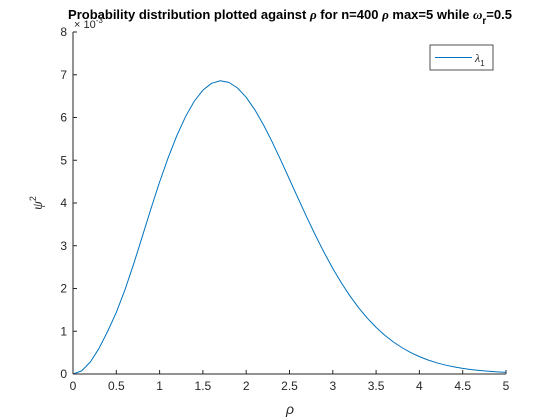 The image size is (560, 420). Describe the element at coordinates (419, 386) in the screenshot. I see `x-tick-label: 4` at that location.